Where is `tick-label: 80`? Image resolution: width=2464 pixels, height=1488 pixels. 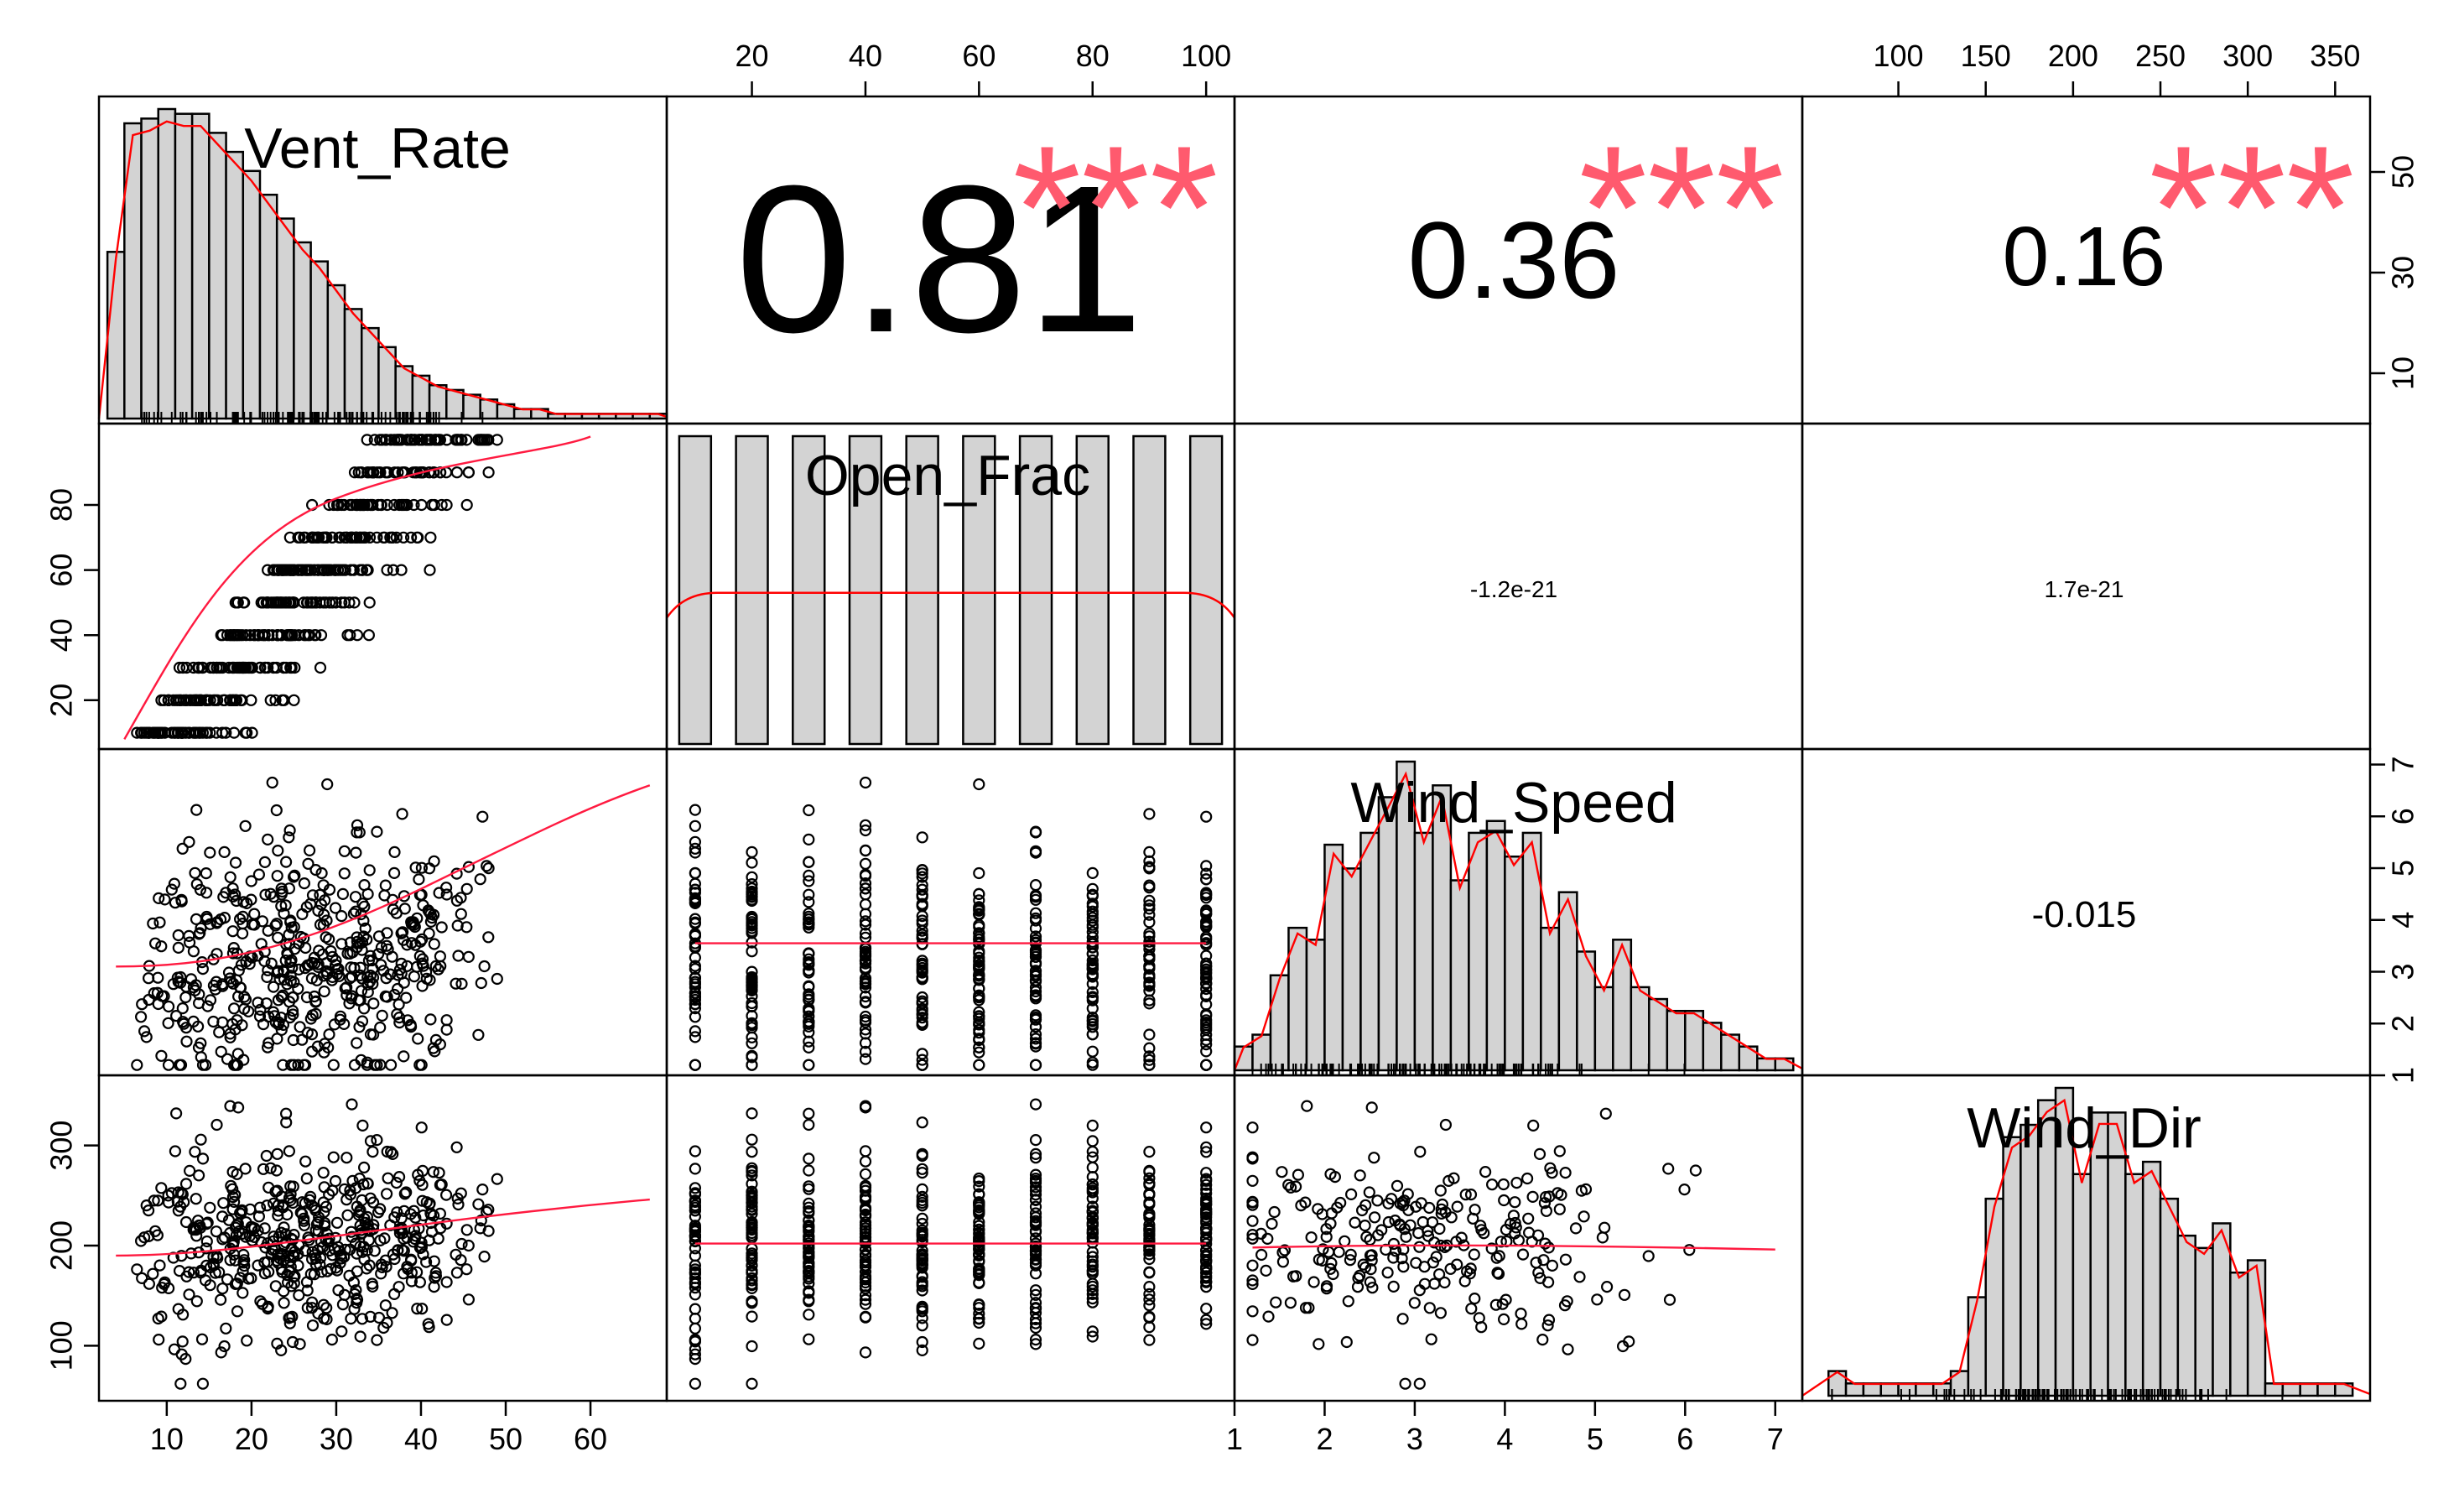
tick-label: 80 is located at coordinates (61, 505).